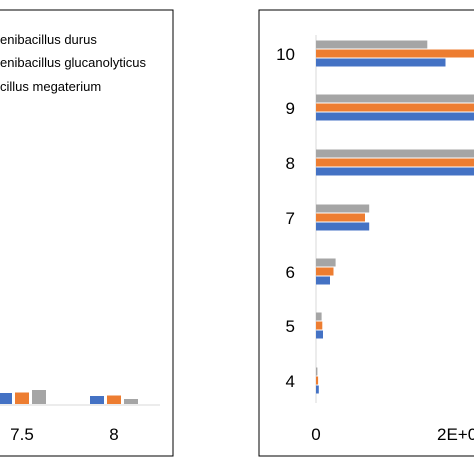 This screenshot has width=474, height=474. Describe the element at coordinates (285, 54) in the screenshot. I see `right-y-tick-label: 10` at that location.